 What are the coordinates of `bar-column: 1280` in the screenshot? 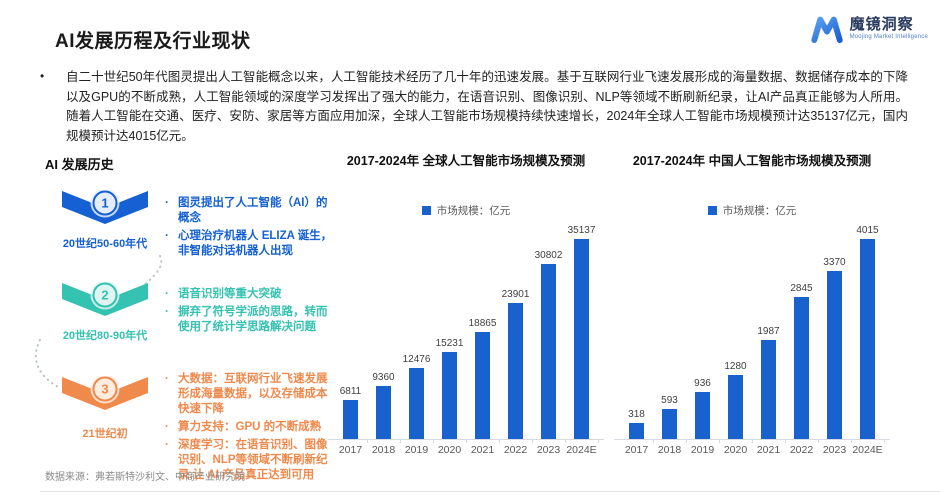 It's located at (735, 400).